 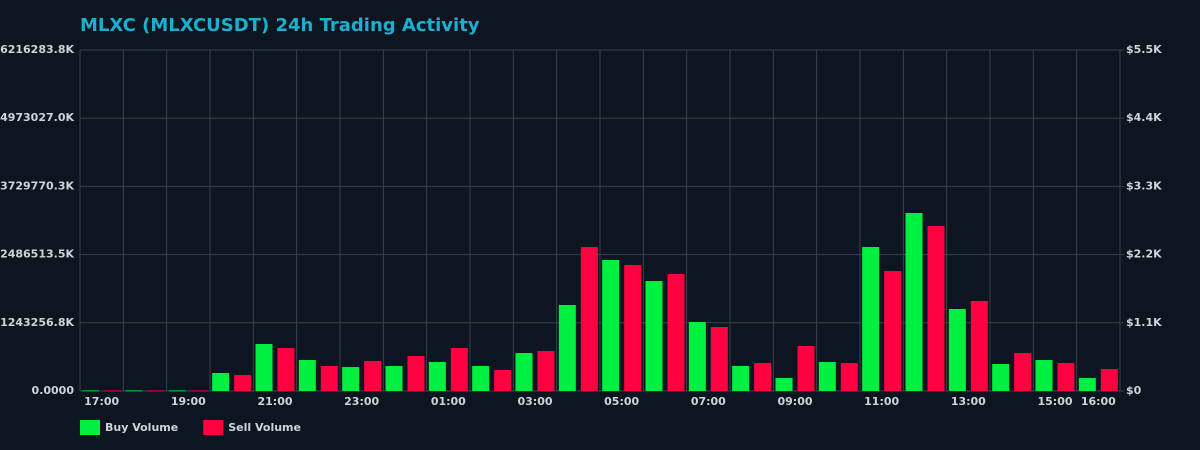 I want to click on y-tick-label: 2486513.5K, so click(x=37, y=254).